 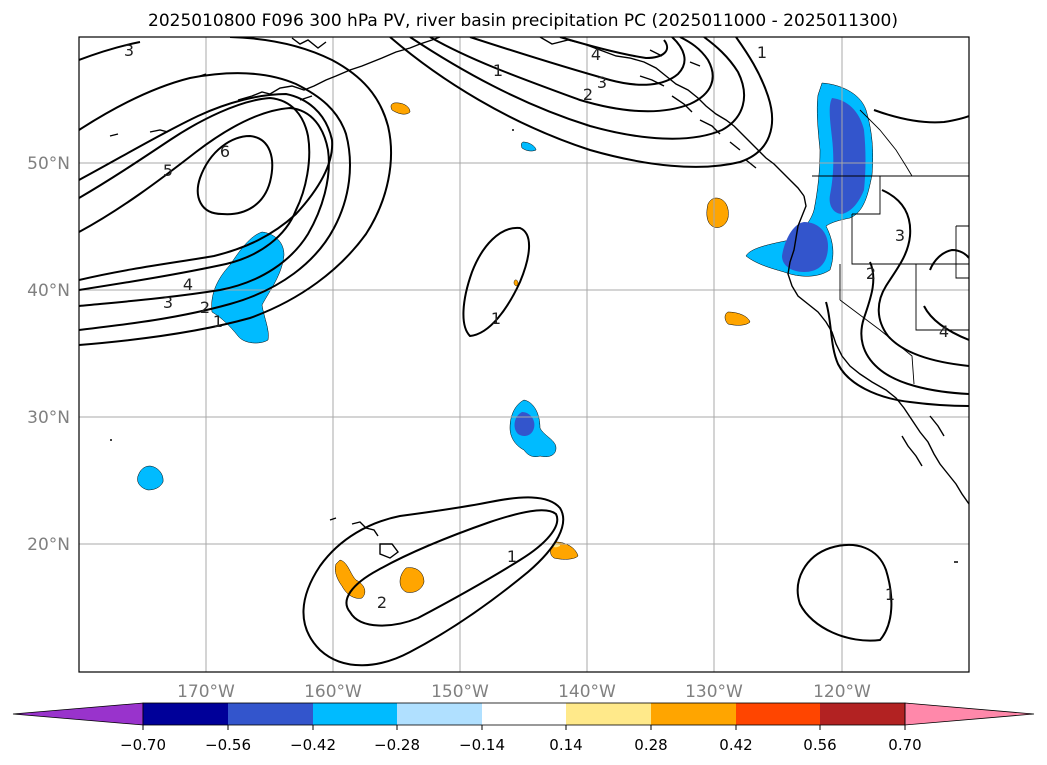 I want to click on neg-anomaly-subtropical, so click(x=150, y=478).